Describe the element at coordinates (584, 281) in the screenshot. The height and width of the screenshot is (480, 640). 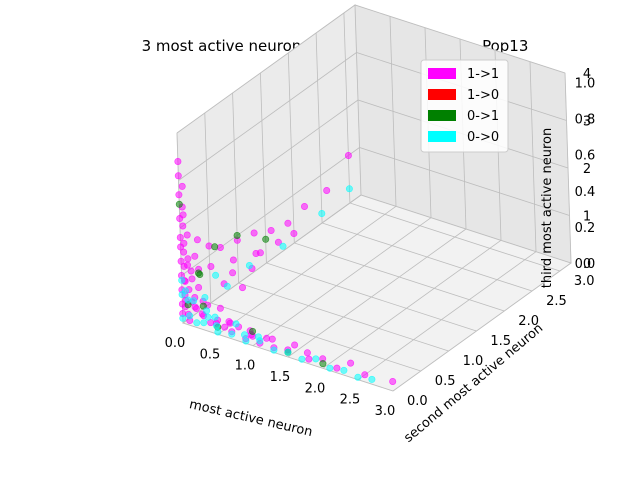
I see `y-tick-label: 3.0` at that location.